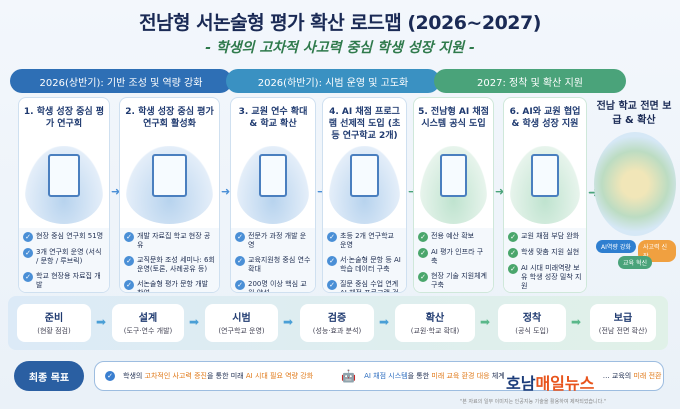 The height and width of the screenshot is (409, 680). What do you see at coordinates (273, 118) in the screenshot?
I see `step-title: 3. 교원 연수 확대 & 학교 확산` at bounding box center [273, 118].